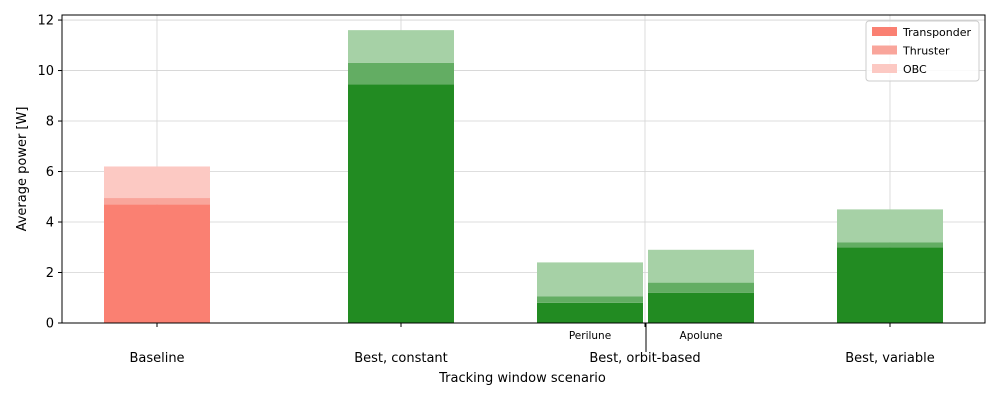 Image resolution: width=1000 pixels, height=404 pixels. What do you see at coordinates (915, 69) in the screenshot?
I see `legend-label: OBC` at bounding box center [915, 69].